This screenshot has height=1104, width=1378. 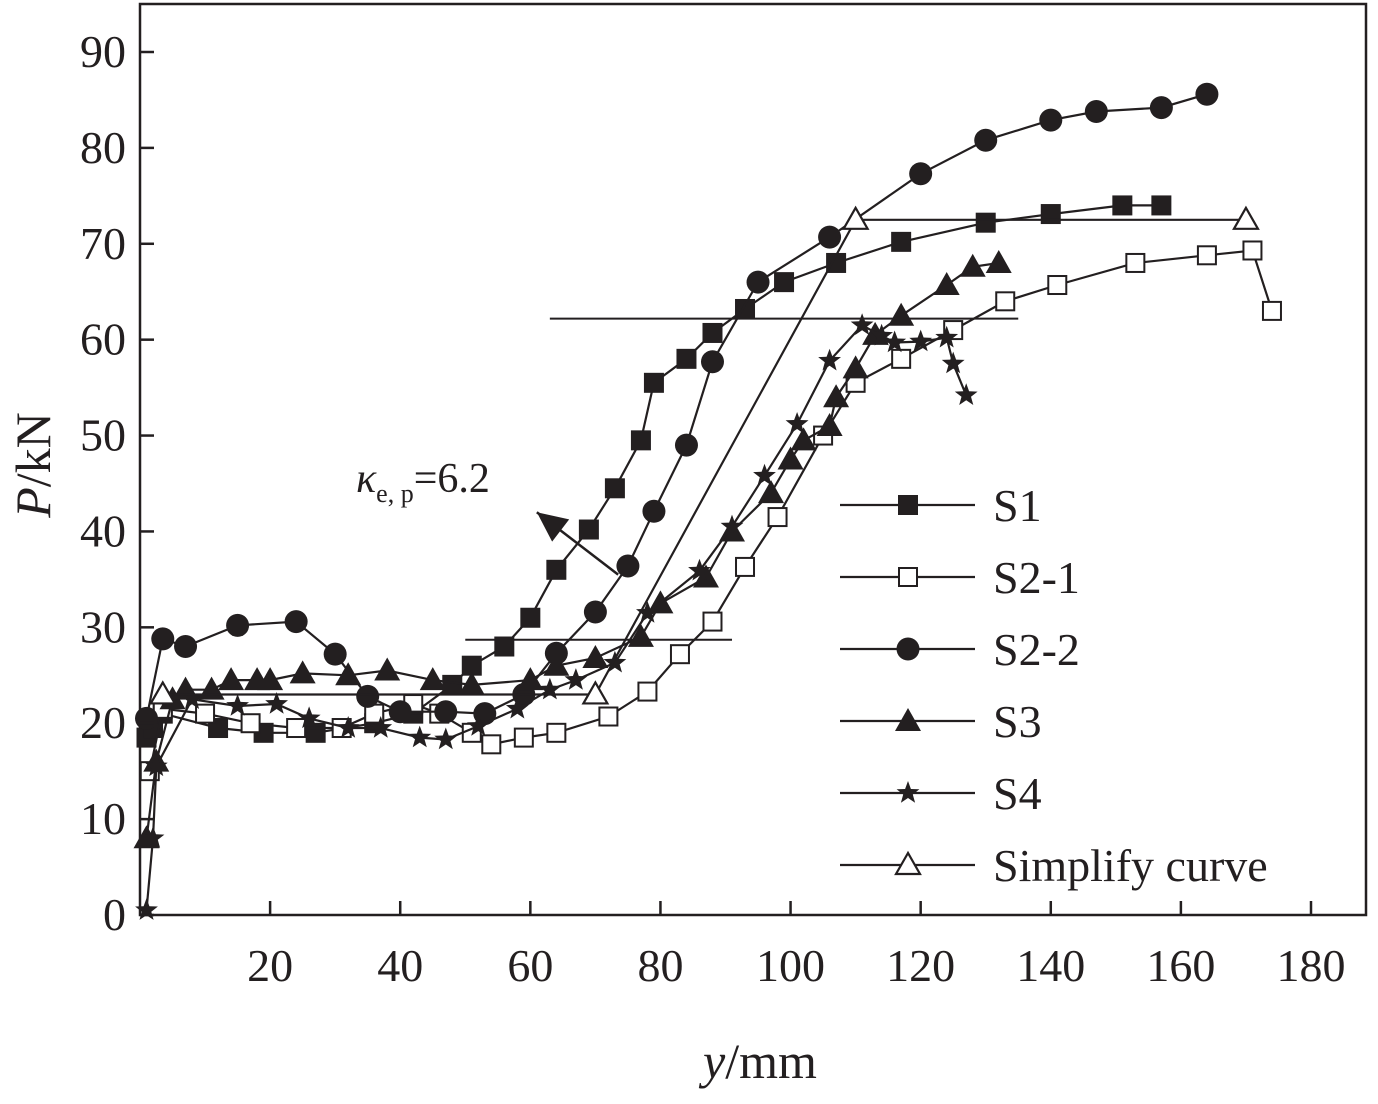 I want to click on legend-entry: S2-1, so click(x=960, y=577).